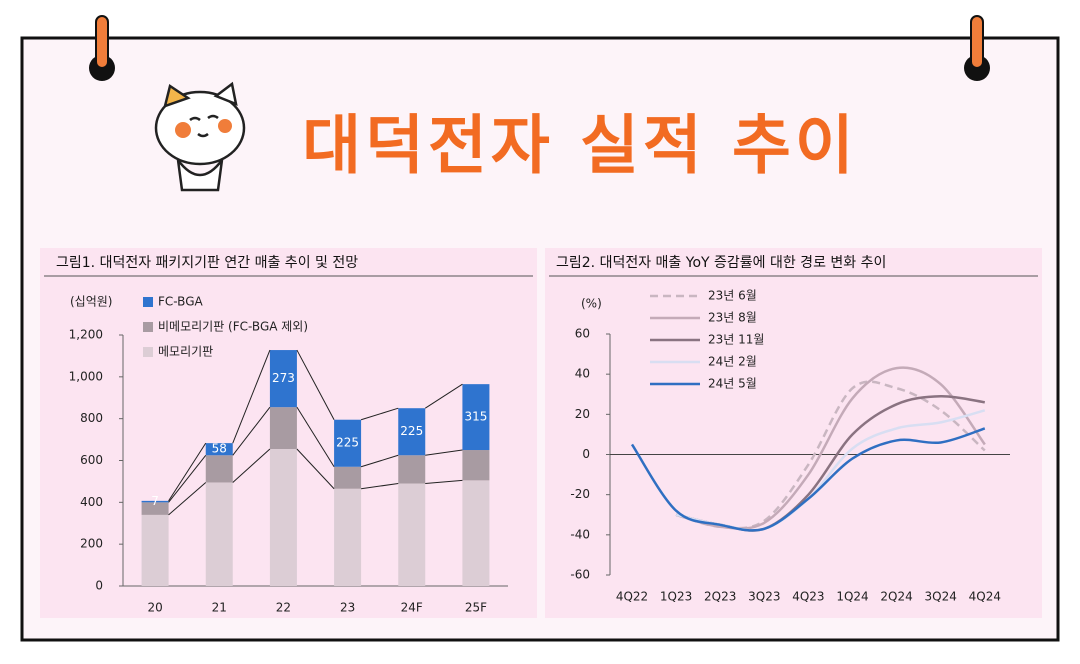 The image size is (1080, 664). Describe the element at coordinates (720, 597) in the screenshot. I see `x-tick-label: 2Q23` at that location.